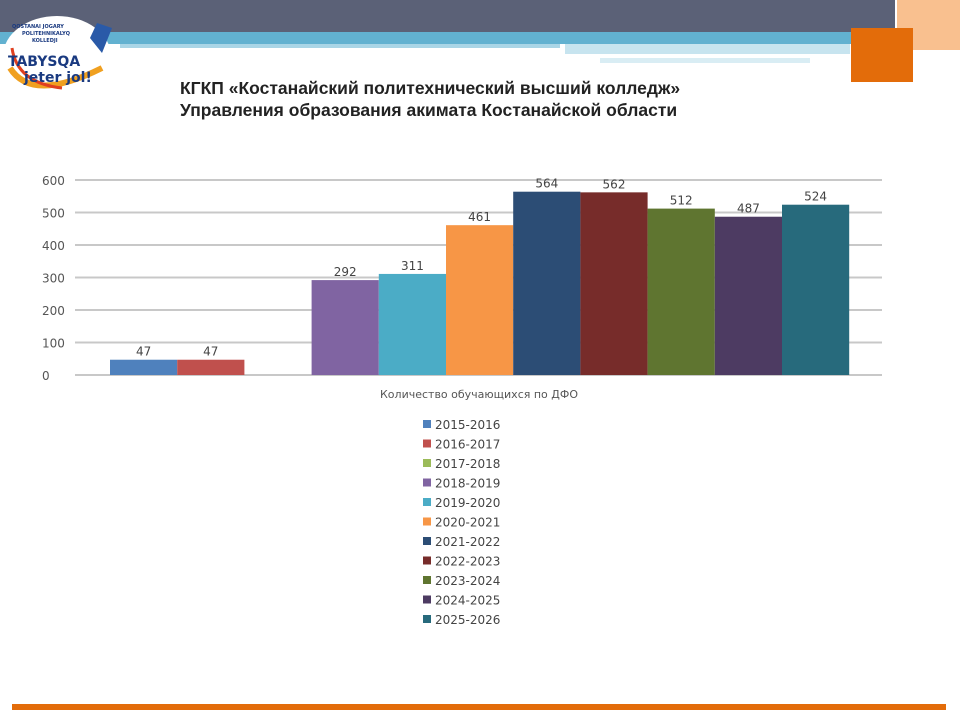 The width and height of the screenshot is (960, 720). I want to click on svg-text: KOLLEDJI, so click(45, 41).